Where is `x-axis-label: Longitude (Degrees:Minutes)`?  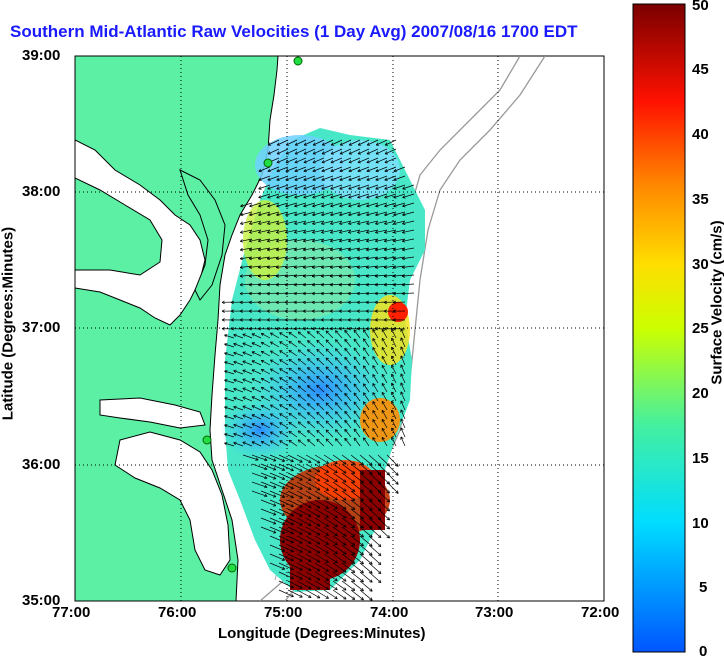 x-axis-label: Longitude (Degrees:Minutes) is located at coordinates (322, 633).